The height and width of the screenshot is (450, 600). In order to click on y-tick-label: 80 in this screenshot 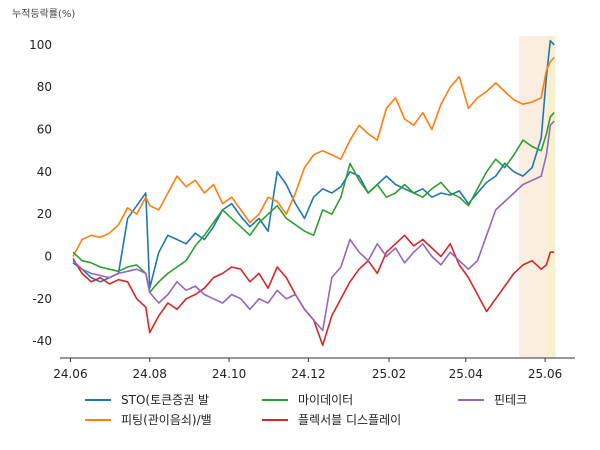, I will do `click(44, 87)`.